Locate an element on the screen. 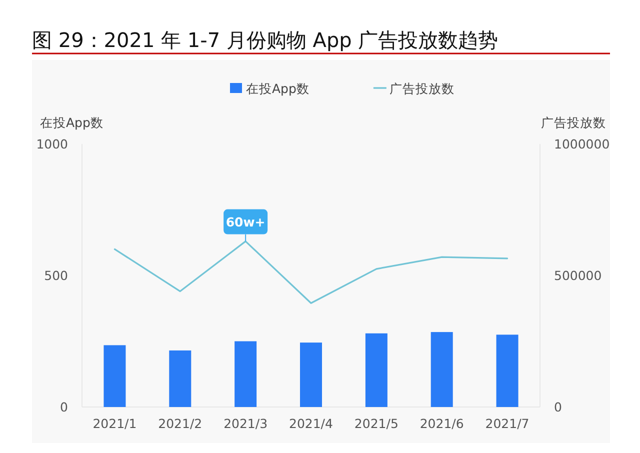 Image resolution: width=640 pixels, height=453 pixels. y2-tick-label: 0 is located at coordinates (558, 407).